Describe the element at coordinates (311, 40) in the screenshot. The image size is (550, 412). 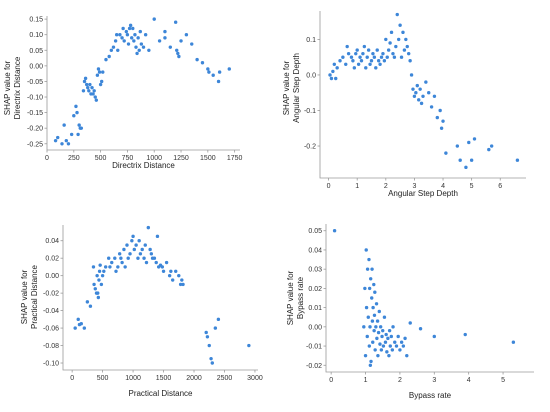
I see `y-tick-label: 0.1` at that location.